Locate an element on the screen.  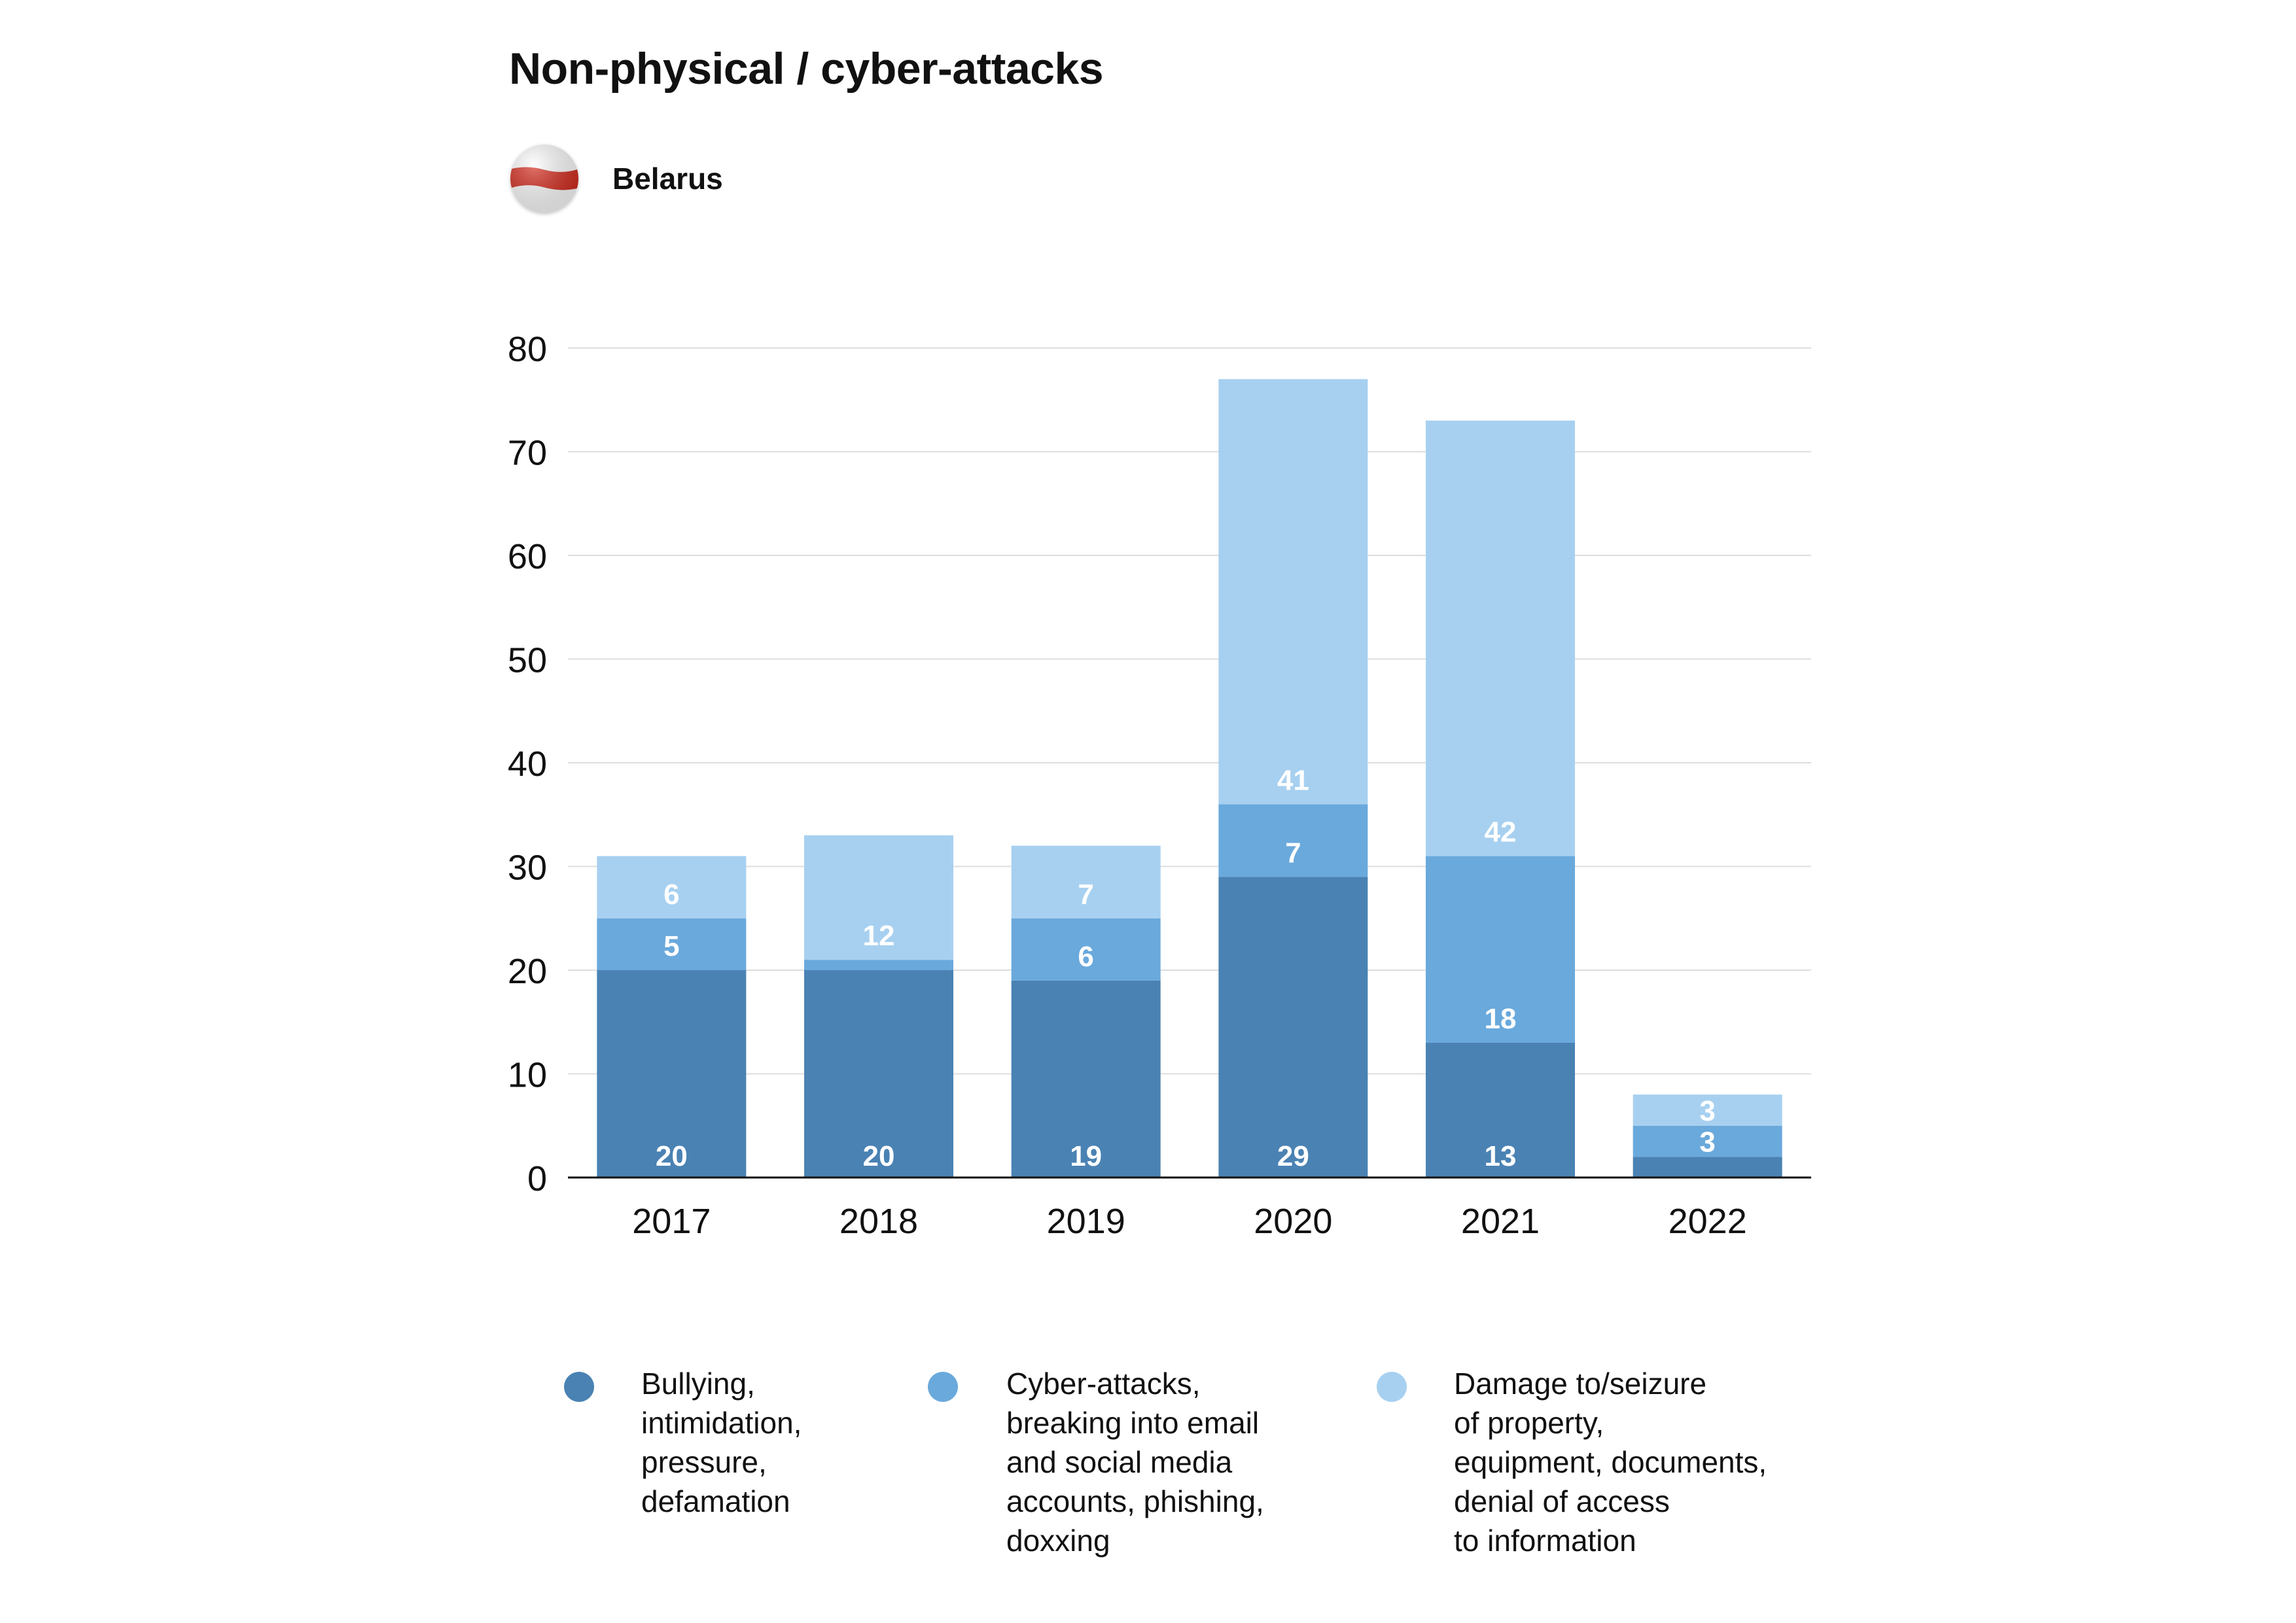
data-label: 19 is located at coordinates (1086, 1156).